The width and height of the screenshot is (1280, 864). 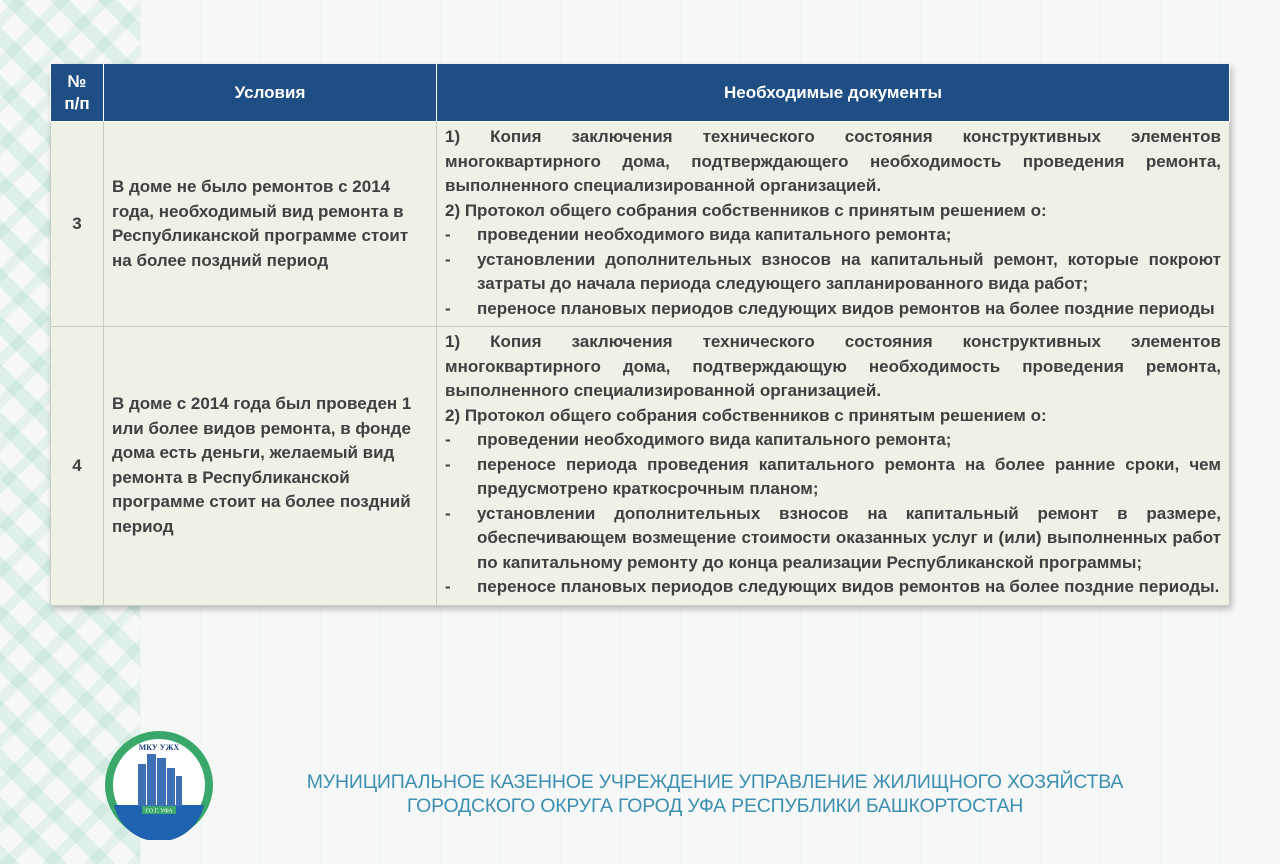 I want to click on header-num-line2: п/п, so click(x=77, y=103).